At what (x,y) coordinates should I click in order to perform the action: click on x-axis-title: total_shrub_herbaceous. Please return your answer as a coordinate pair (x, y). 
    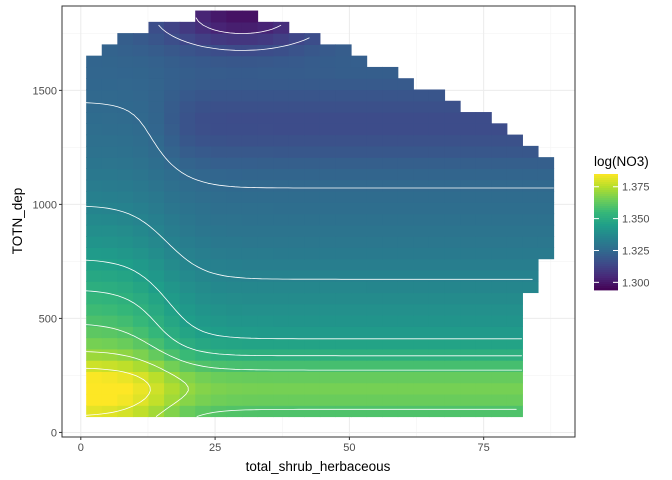
    Looking at the image, I should click on (318, 466).